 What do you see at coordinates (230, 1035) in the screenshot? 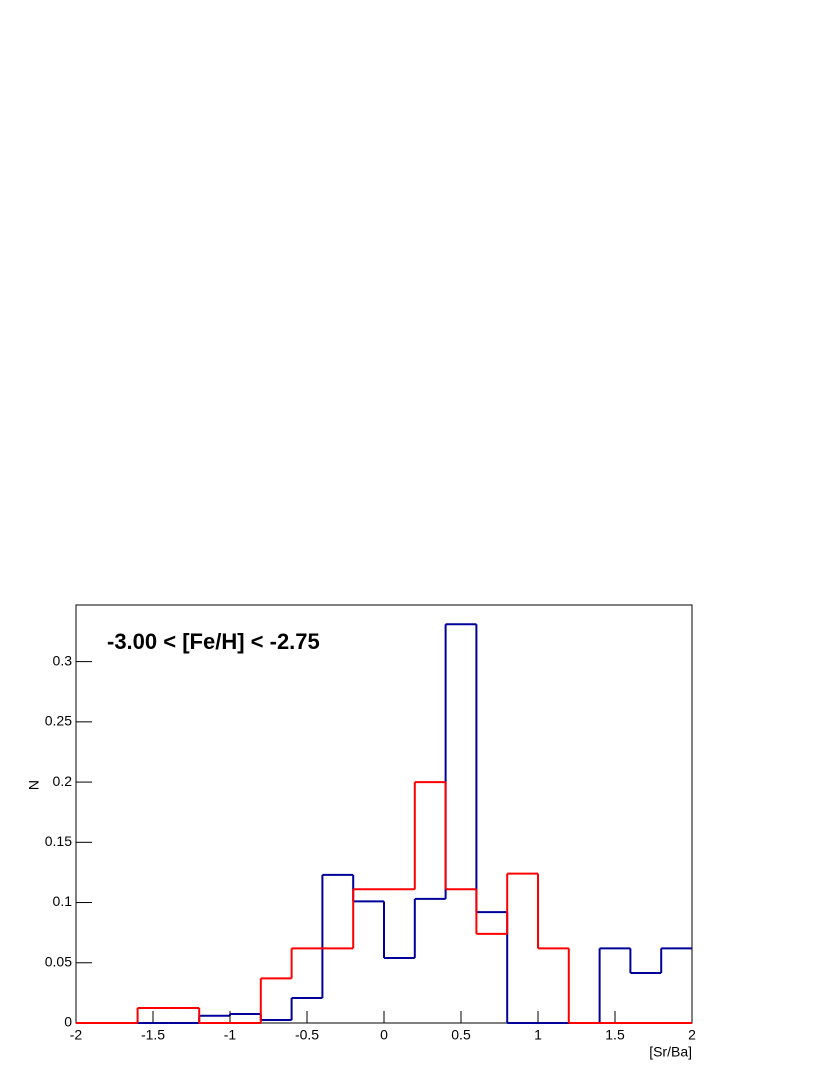
I see `x-tick-label: -1` at bounding box center [230, 1035].